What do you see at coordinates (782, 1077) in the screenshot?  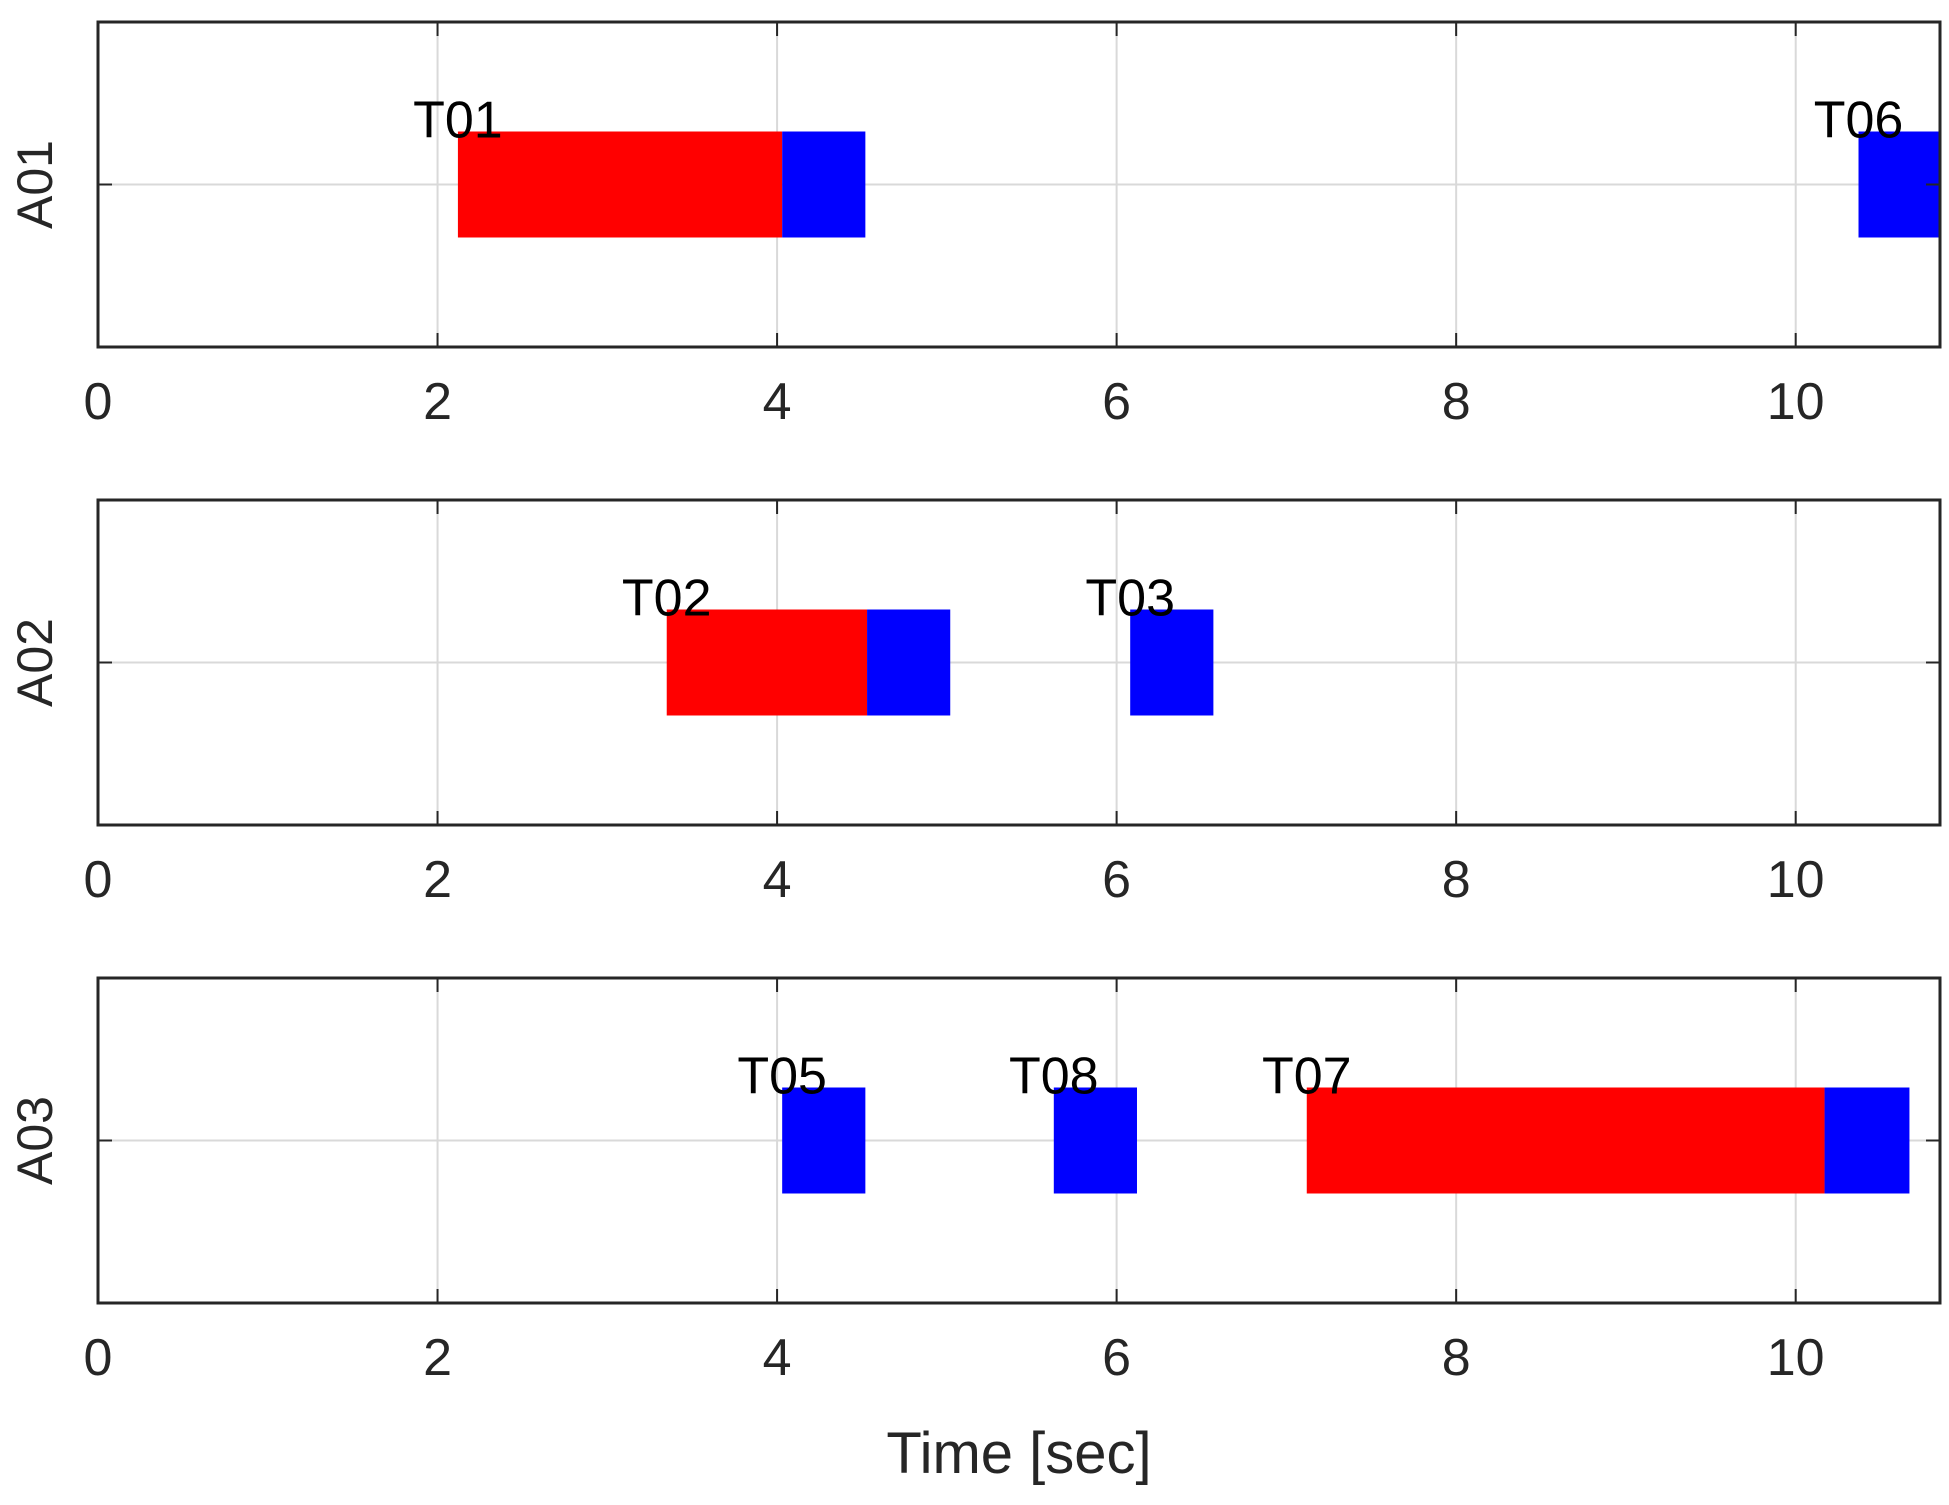 I see `task-label: T05` at bounding box center [782, 1077].